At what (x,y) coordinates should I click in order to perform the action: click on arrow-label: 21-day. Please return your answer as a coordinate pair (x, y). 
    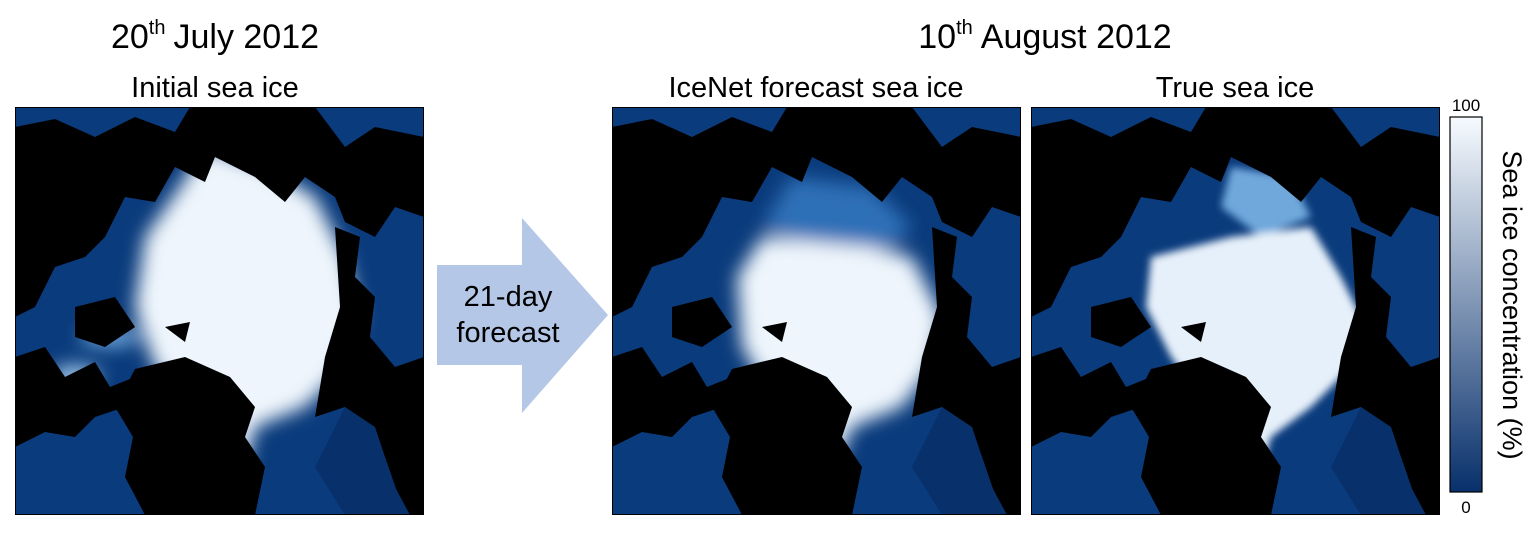
    Looking at the image, I should click on (508, 297).